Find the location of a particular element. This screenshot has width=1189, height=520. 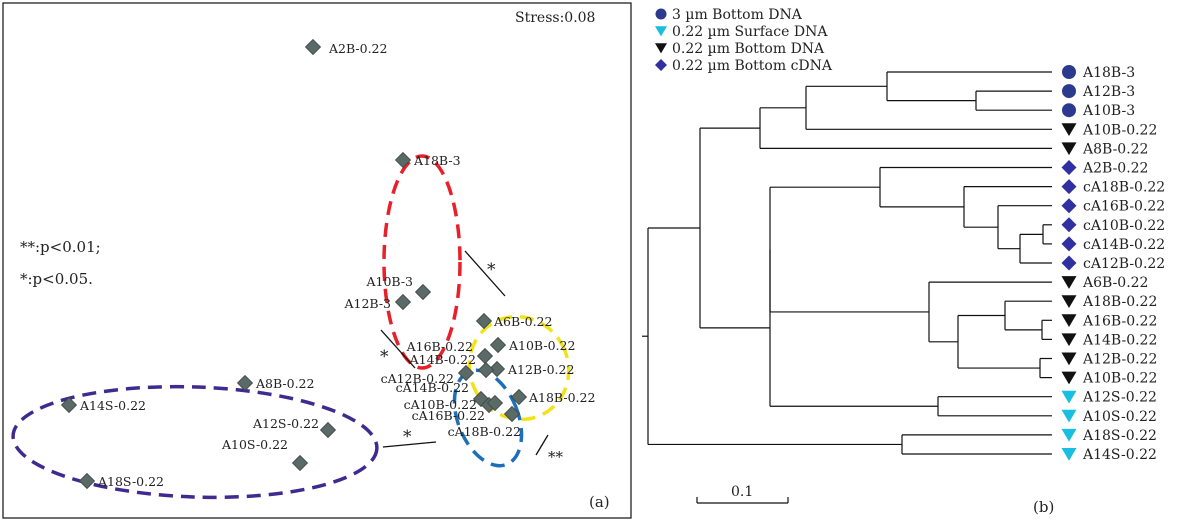

sample-point-label: A12B-3 is located at coordinates (367, 303).